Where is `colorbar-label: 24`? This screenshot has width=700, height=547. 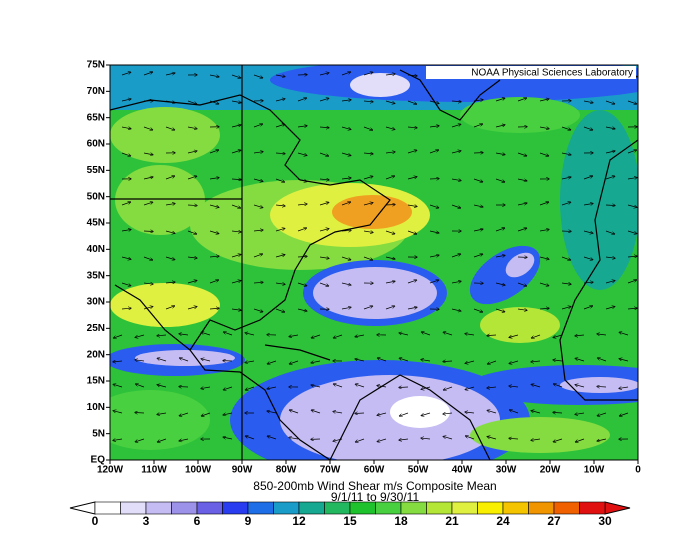 colorbar-label: 24 is located at coordinates (503, 521).